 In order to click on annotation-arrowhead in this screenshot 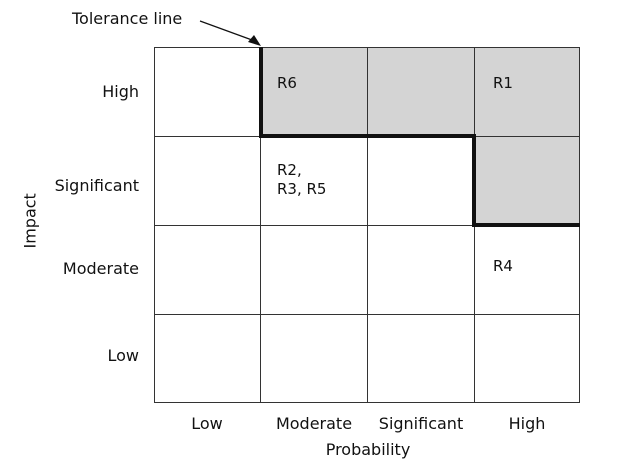, I will do `click(254, 40)`.